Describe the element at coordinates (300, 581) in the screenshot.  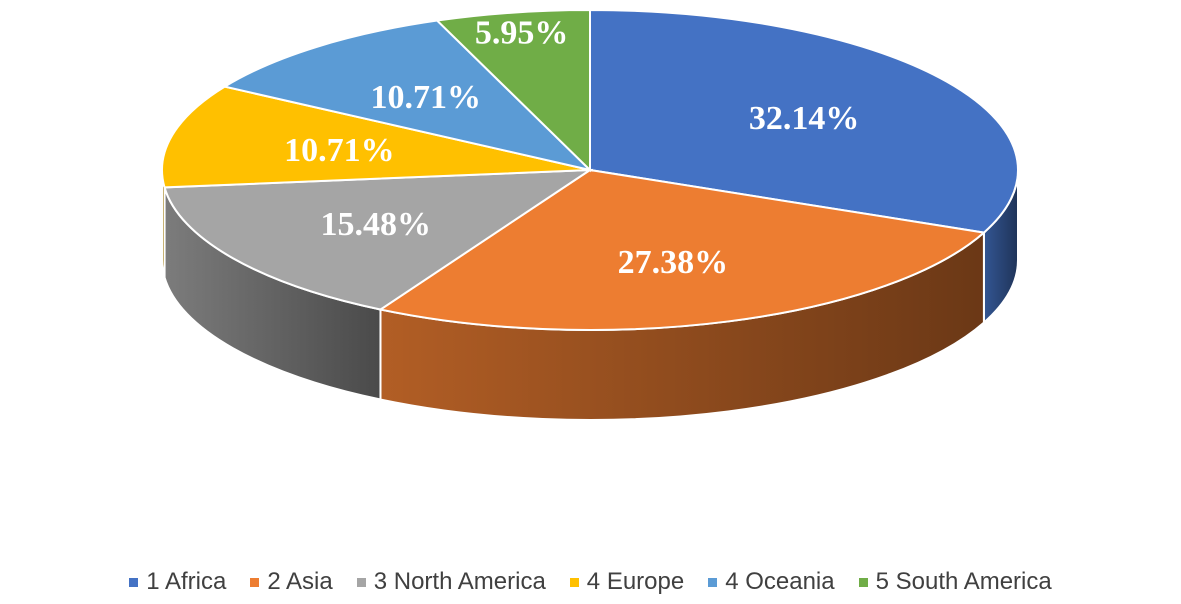
I see `legend-label: 2 Asia` at that location.